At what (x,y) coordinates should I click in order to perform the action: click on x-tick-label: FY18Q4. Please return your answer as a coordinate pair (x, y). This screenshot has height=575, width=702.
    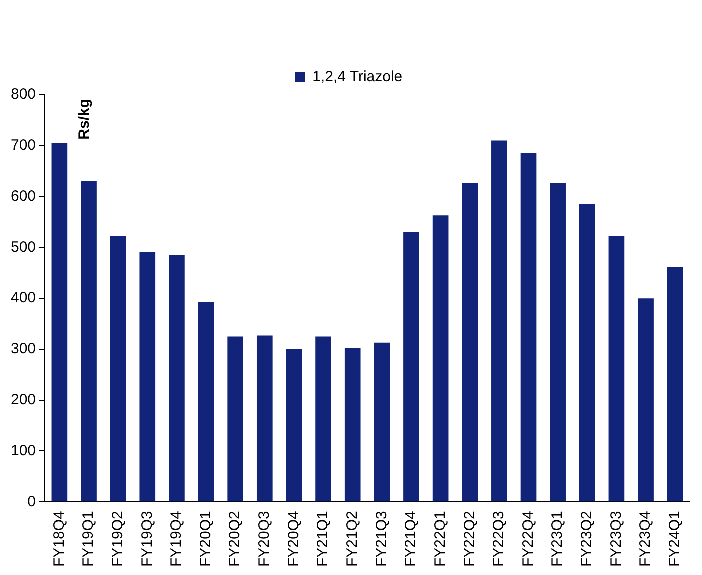
    Looking at the image, I should click on (59, 539).